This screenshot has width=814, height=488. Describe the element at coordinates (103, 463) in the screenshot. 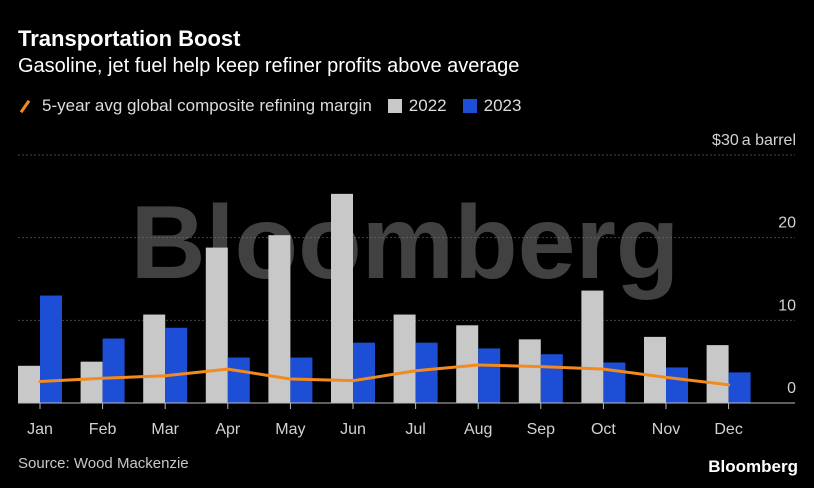

I see `source-note: Source: Wood Mackenzie` at that location.